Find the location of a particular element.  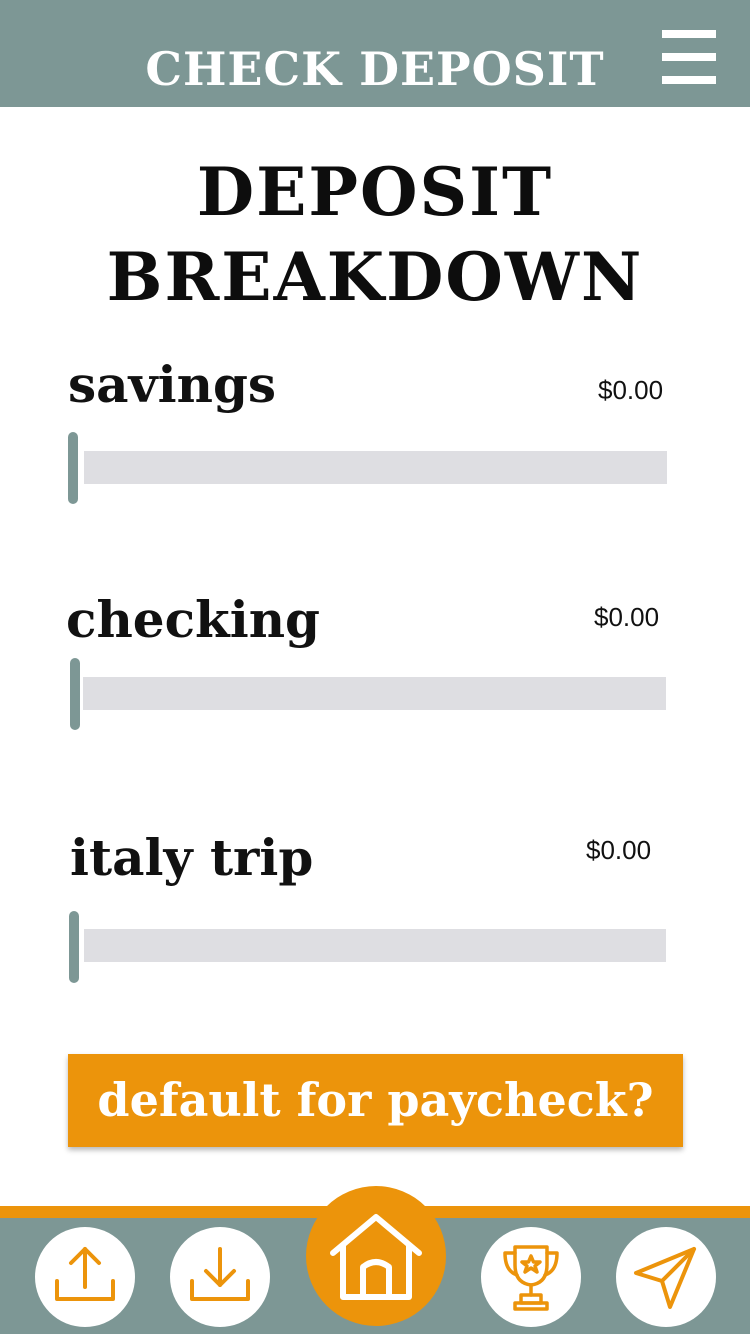

default-for-paycheck-button: default for paycheck? is located at coordinates (375, 1100).